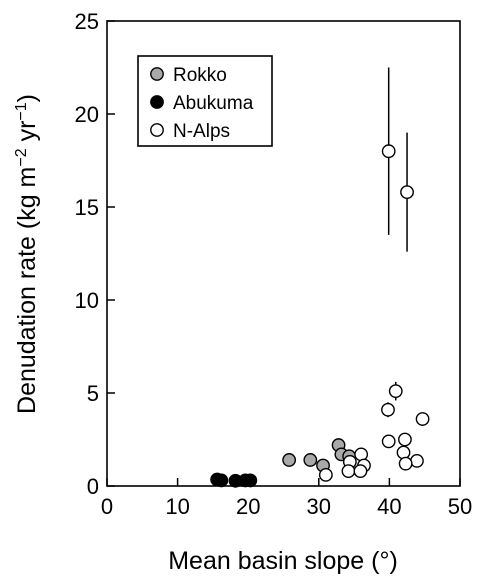 The image size is (478, 579). Describe the element at coordinates (27, 290) in the screenshot. I see `y-axis-title-main: Denudation rate (kg m` at that location.